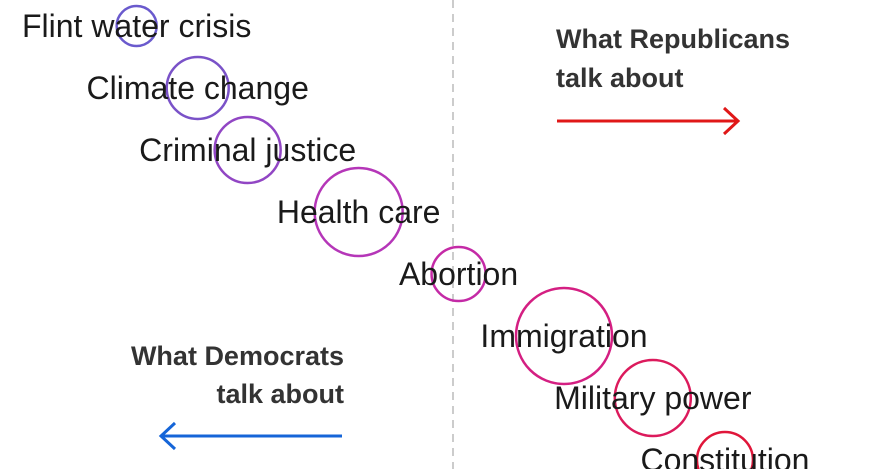 The width and height of the screenshot is (896, 469). Describe the element at coordinates (620, 78) in the screenshot. I see `republicans-label-line2: talk about` at that location.